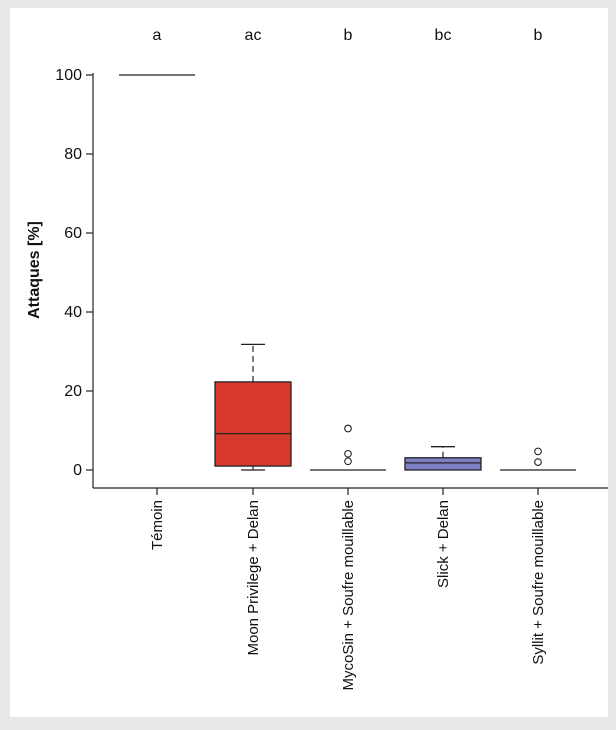 This screenshot has width=616, height=730. What do you see at coordinates (157, 525) in the screenshot?
I see `x-tick-label: Témoin` at bounding box center [157, 525].